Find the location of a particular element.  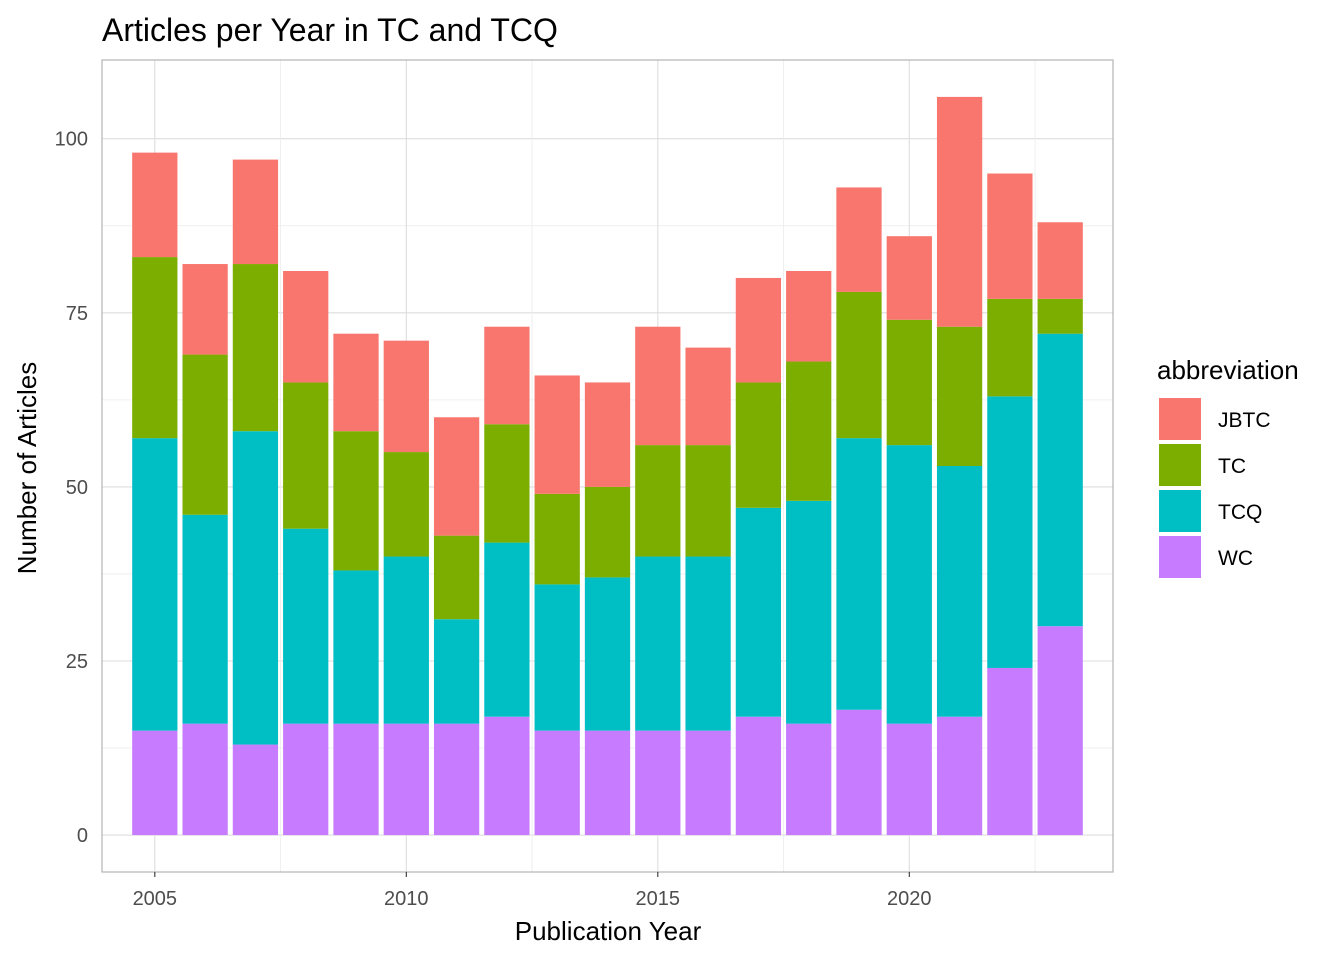

y-axis-ticks: 0 25 50 75 100 is located at coordinates (71, 488).